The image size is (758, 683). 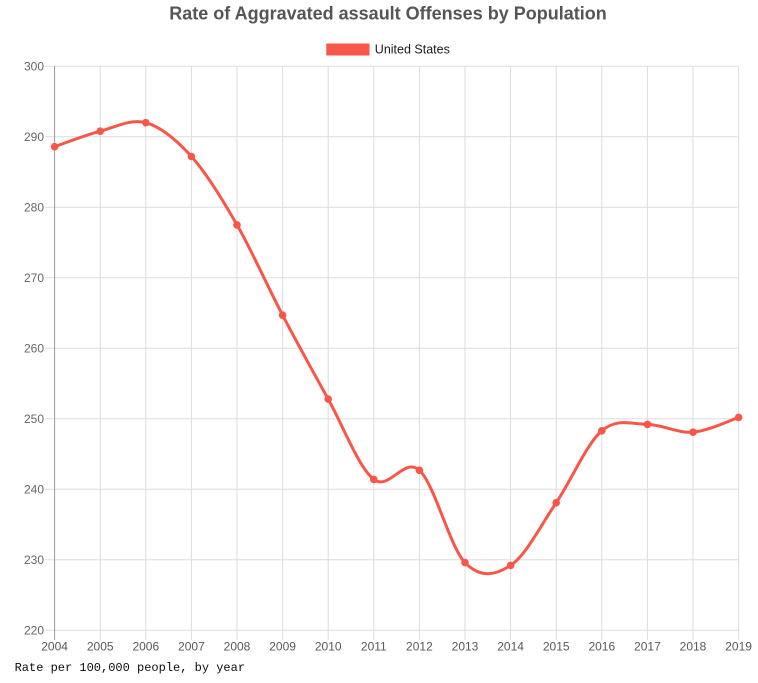 I want to click on svg-text: 240, so click(x=34, y=490).